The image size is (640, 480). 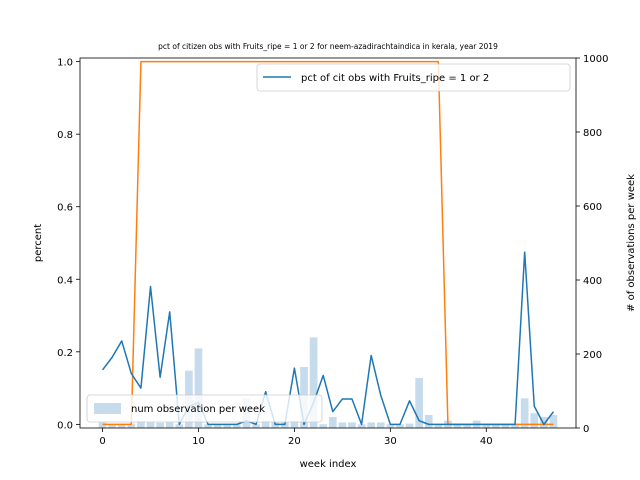 What do you see at coordinates (65, 353) in the screenshot?
I see `y-tick-label: 0.2` at bounding box center [65, 353].